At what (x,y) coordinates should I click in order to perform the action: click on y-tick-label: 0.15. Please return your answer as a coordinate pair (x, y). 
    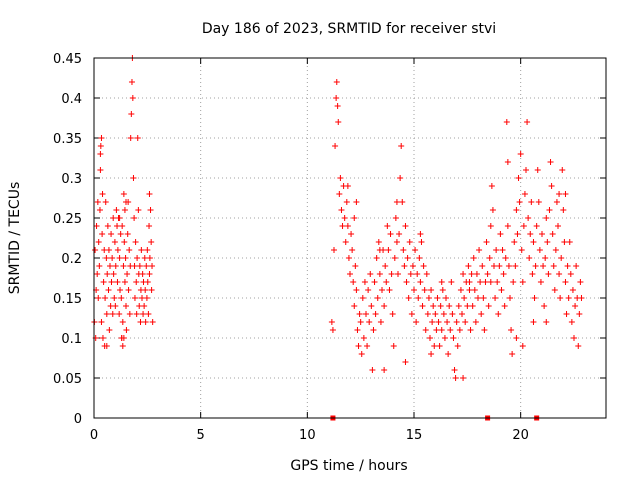
    Looking at the image, I should click on (67, 299).